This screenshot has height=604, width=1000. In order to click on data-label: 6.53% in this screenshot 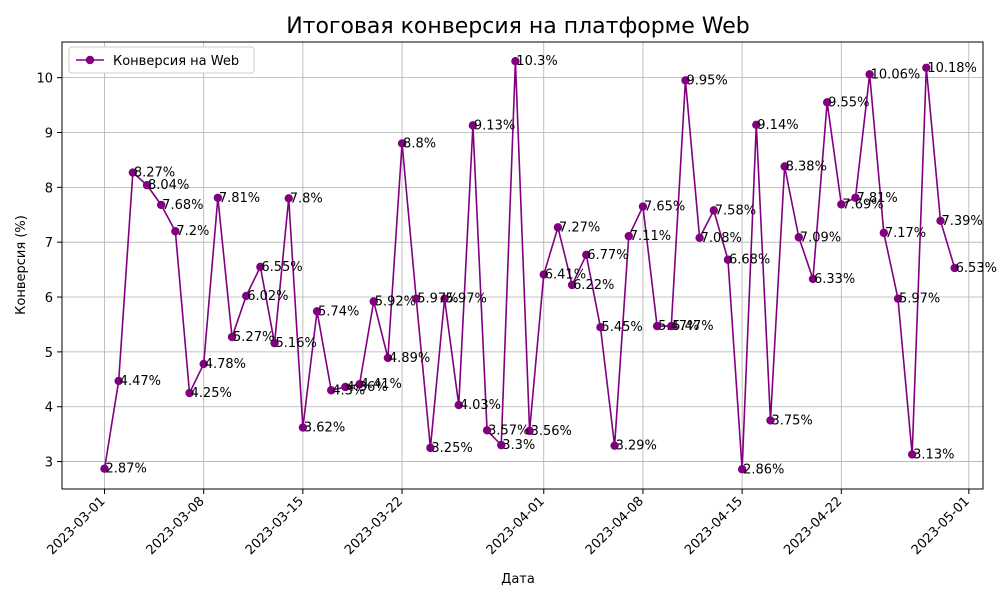, I will do `click(976, 268)`.